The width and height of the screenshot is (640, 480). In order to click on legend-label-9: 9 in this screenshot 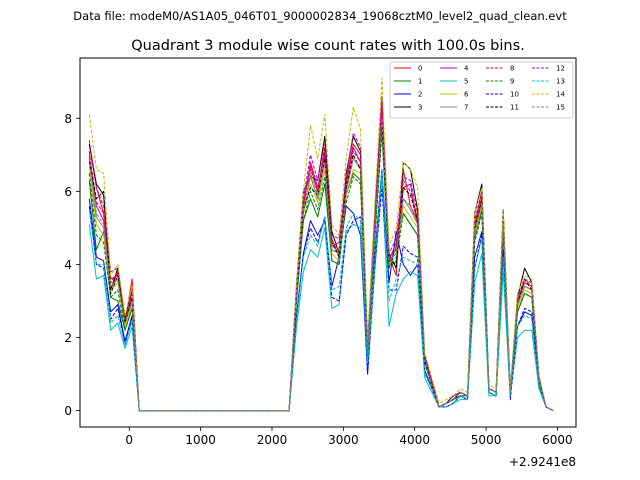, I will do `click(512, 82)`.